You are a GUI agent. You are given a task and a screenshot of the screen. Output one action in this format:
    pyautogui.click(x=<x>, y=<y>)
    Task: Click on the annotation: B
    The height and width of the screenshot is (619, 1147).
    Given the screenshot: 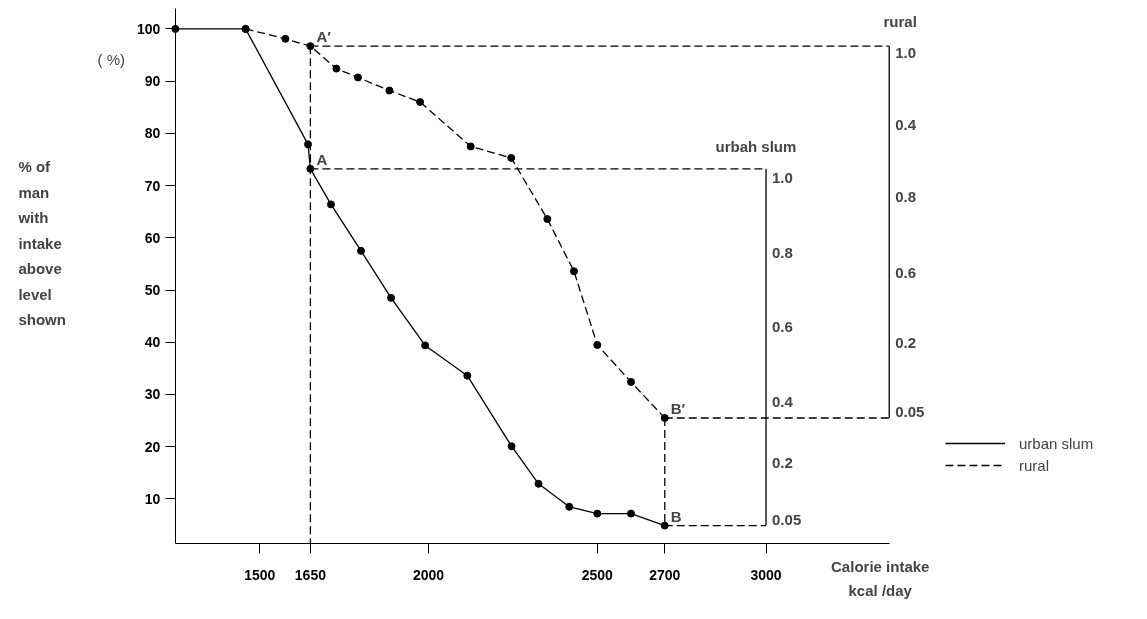 What is the action you would take?
    pyautogui.click(x=676, y=516)
    